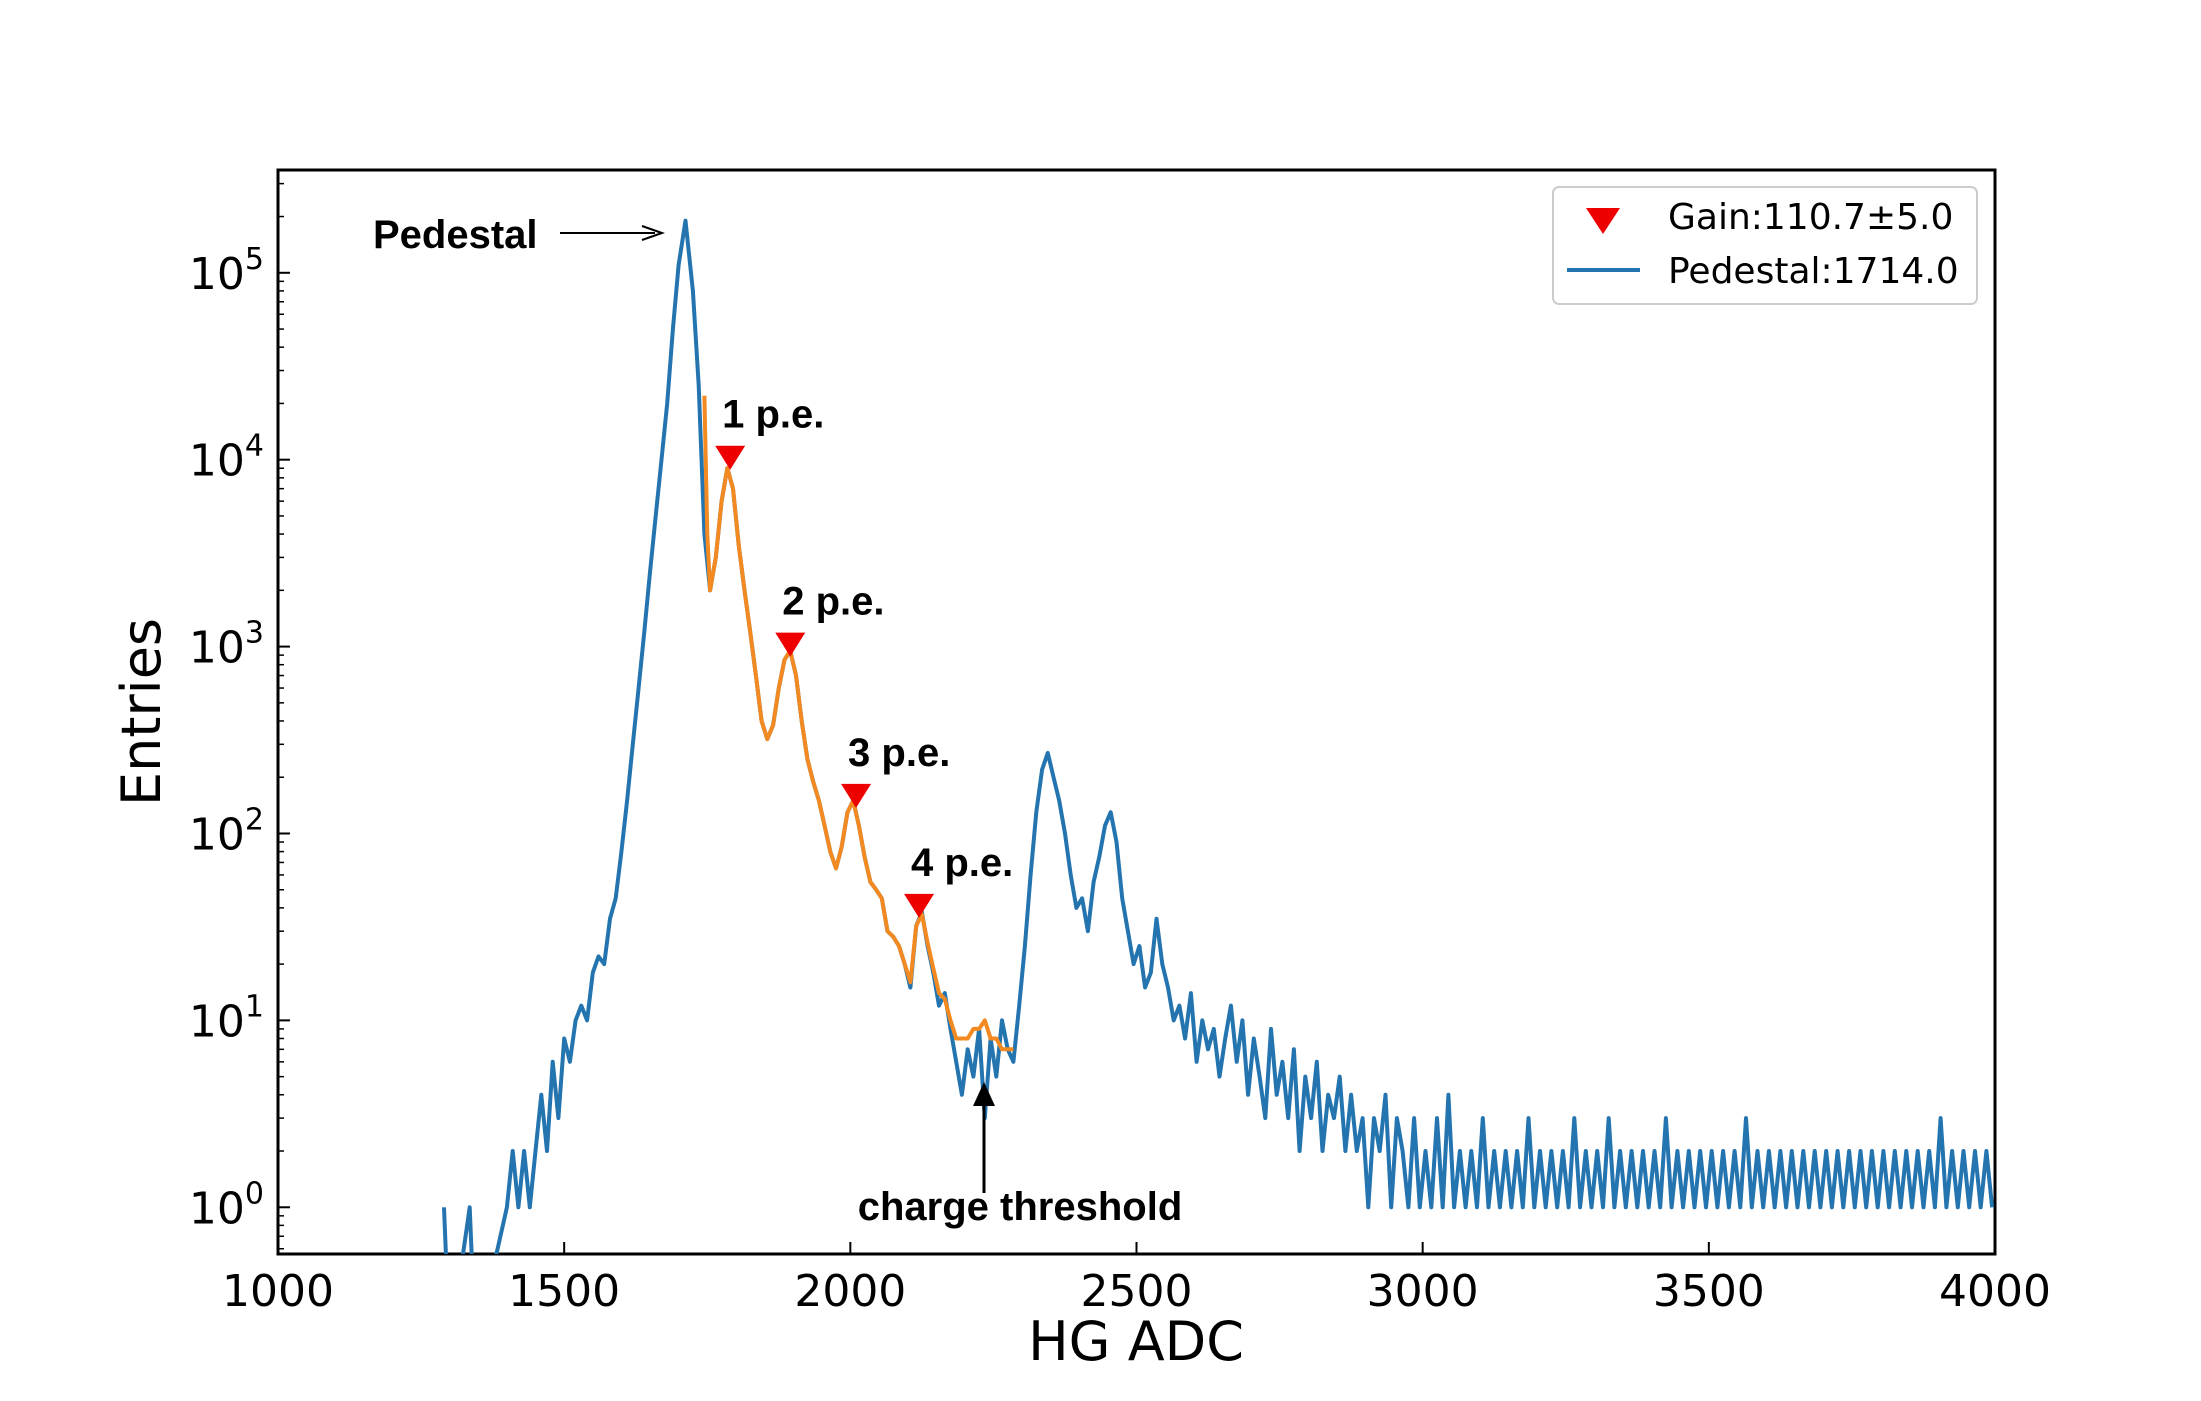 The width and height of the screenshot is (2201, 1401). I want to click on x-axis-label: HG ADC, so click(1136, 1341).